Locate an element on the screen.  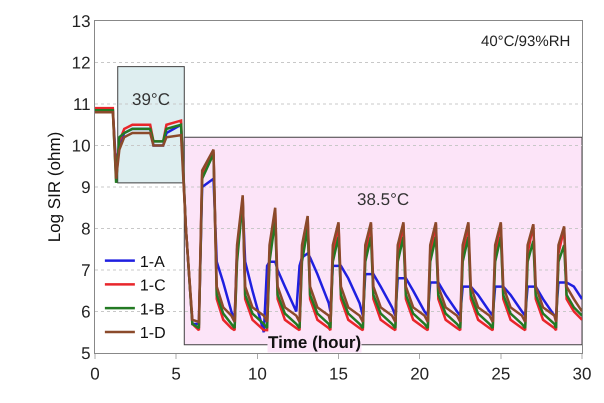
annotation: 40°C/93%RH is located at coordinates (525, 41).